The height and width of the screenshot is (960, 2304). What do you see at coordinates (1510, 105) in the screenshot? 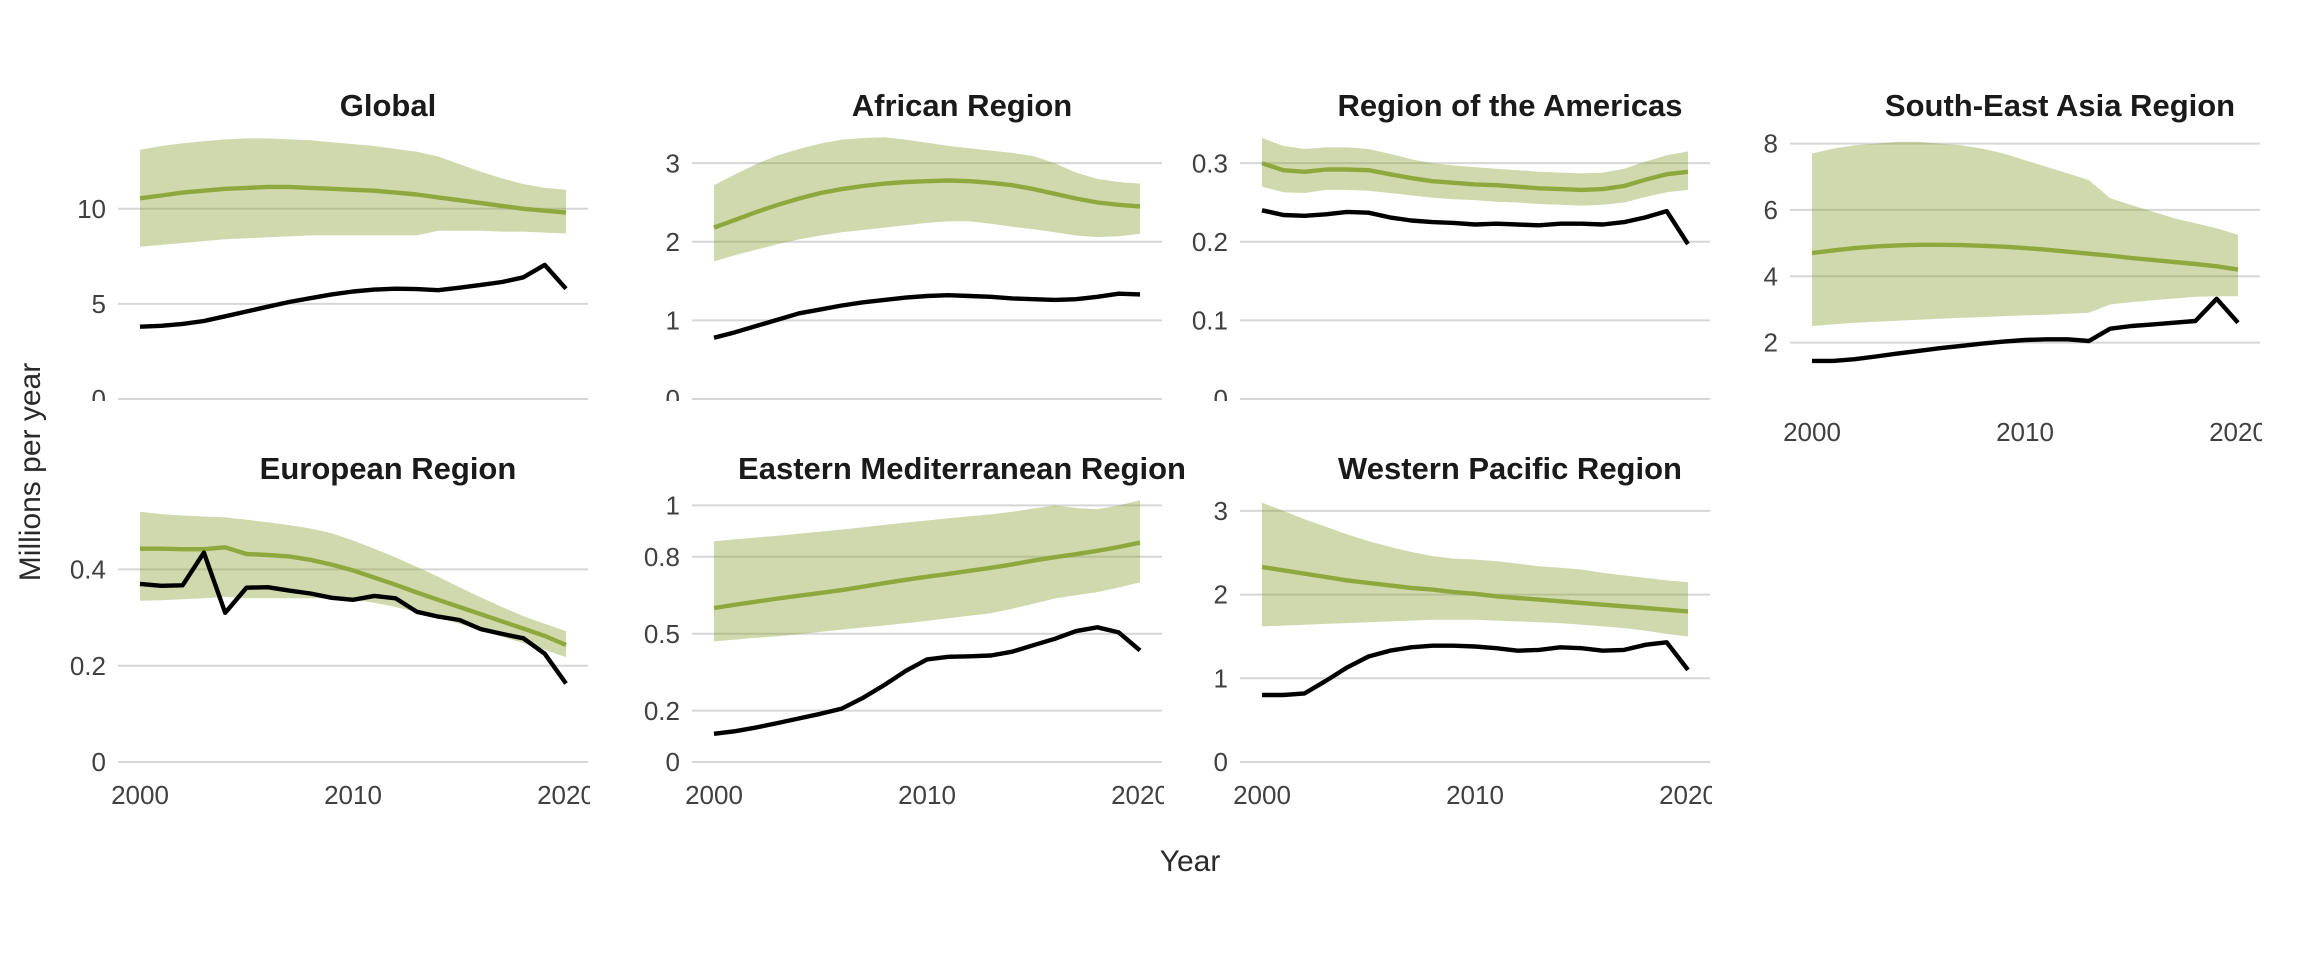
I see `panel-title-region-of-the-americas: Region of the Americas` at bounding box center [1510, 105].